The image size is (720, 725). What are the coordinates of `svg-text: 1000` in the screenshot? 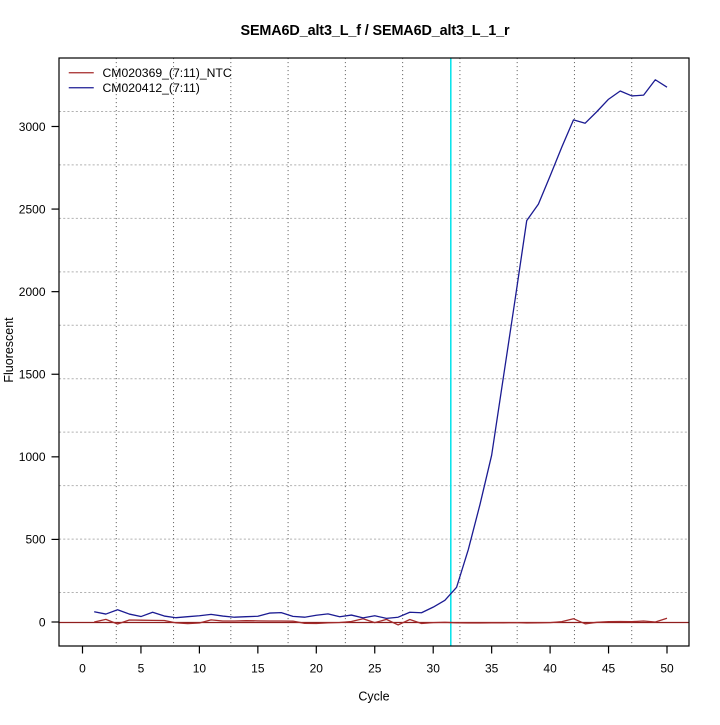 It's located at (32, 457).